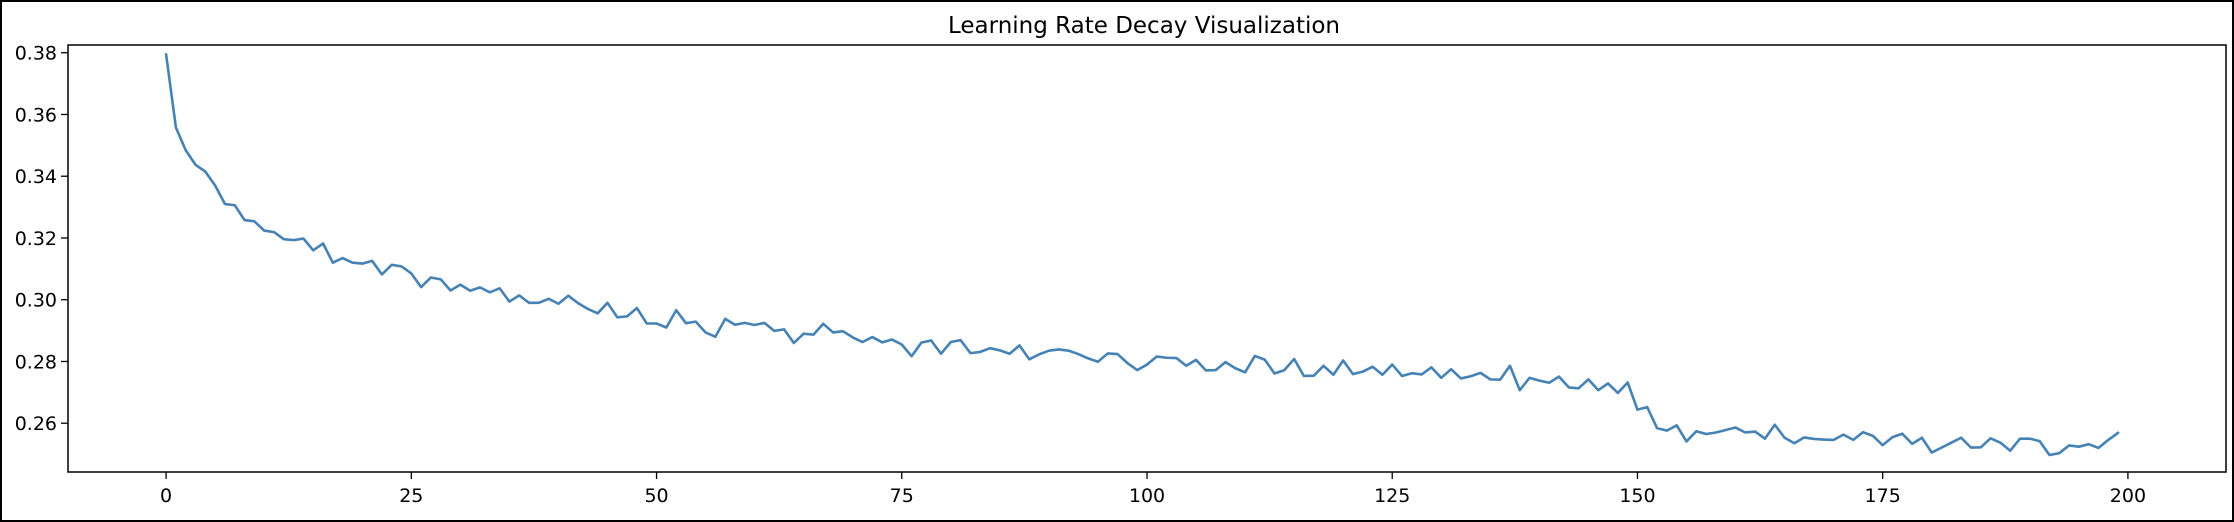 The width and height of the screenshot is (2234, 522). What do you see at coordinates (36, 301) in the screenshot?
I see `y-tick-label: 0.30` at bounding box center [36, 301].